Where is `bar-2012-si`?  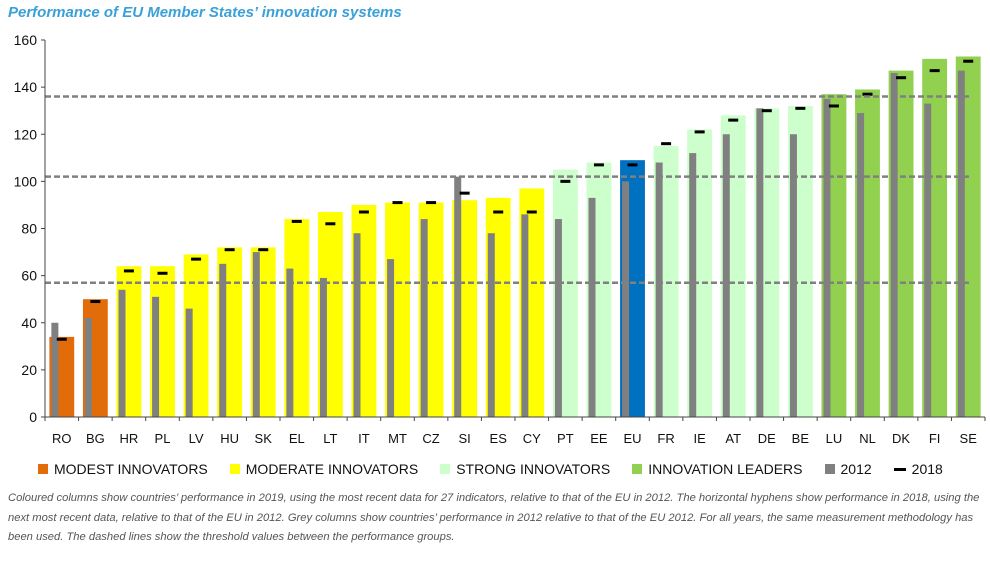 bar-2012-si is located at coordinates (458, 296).